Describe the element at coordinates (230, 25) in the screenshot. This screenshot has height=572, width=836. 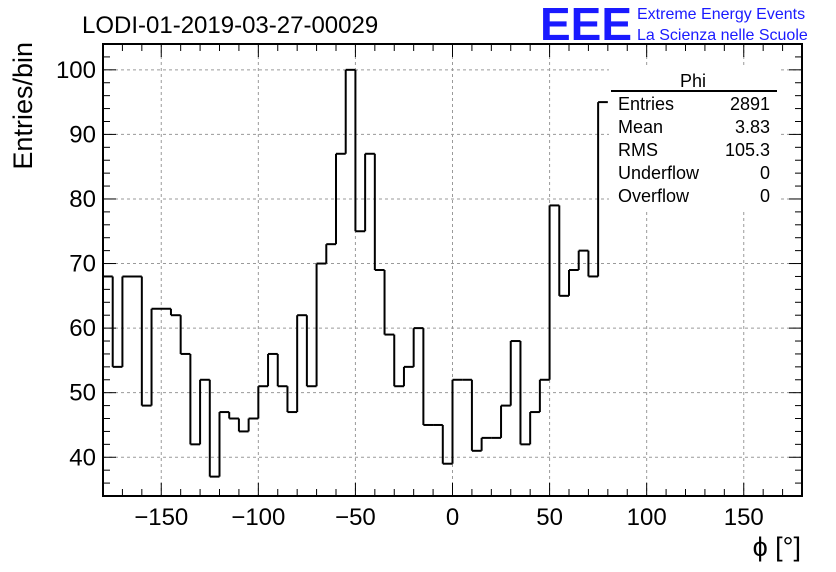
I see `chart-title: LODI-01-2019-03-27-00029` at that location.